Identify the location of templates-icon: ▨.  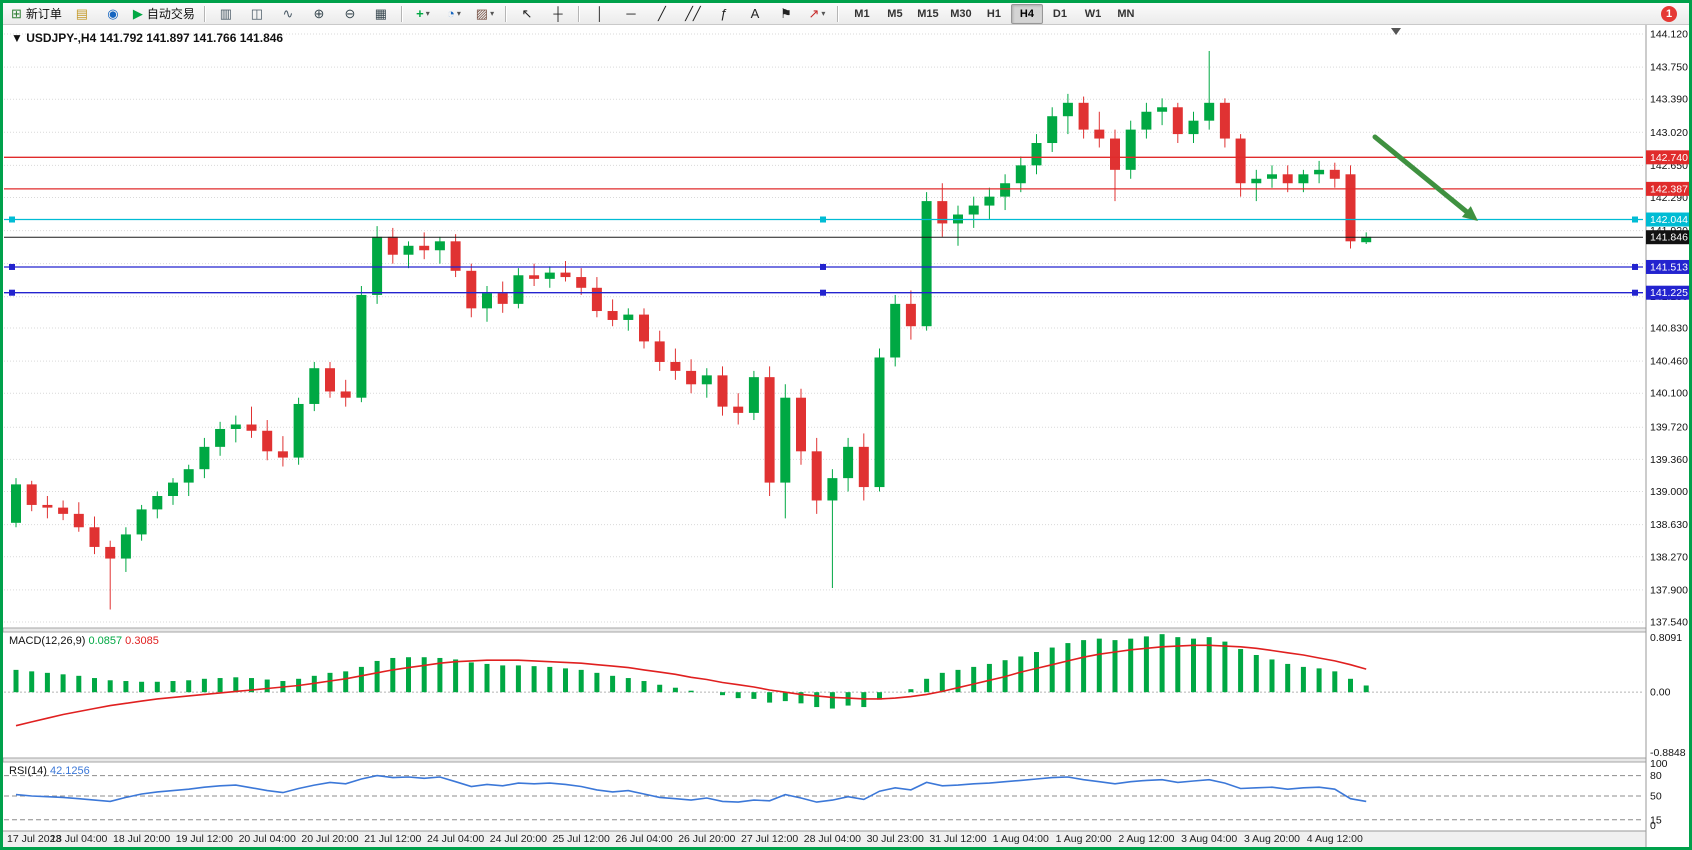
(482, 13).